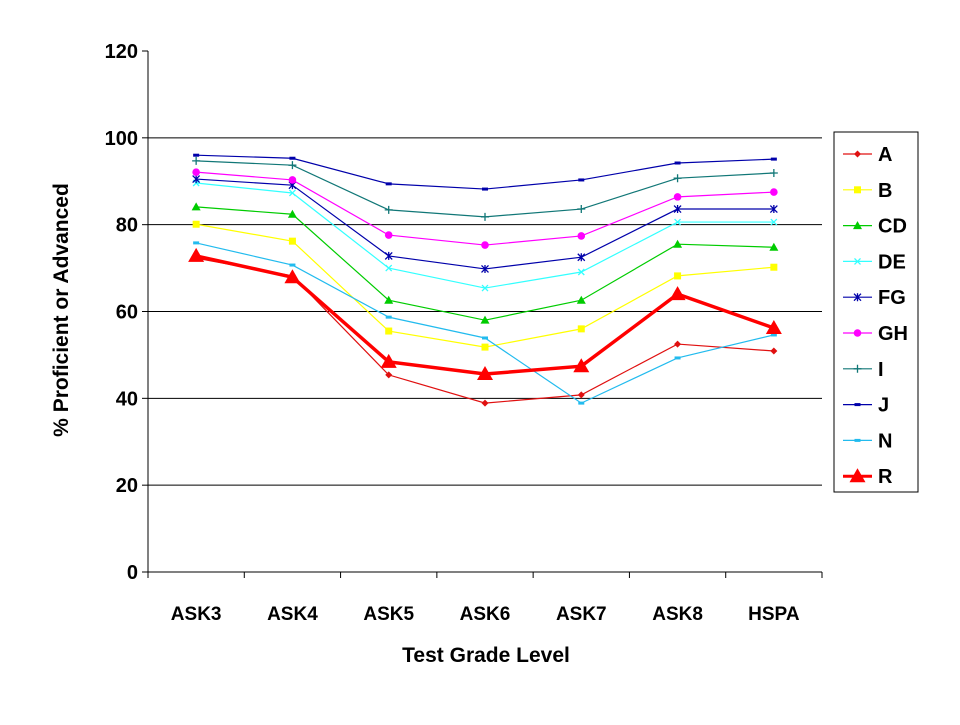 The height and width of the screenshot is (725, 960). I want to click on legend-label: B, so click(885, 191).